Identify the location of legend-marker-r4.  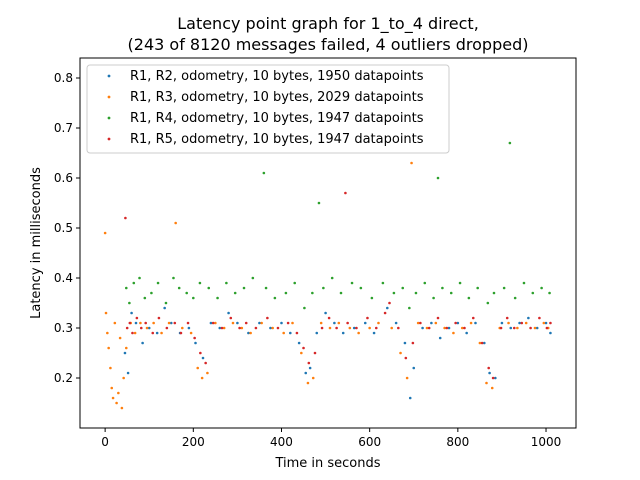
(109, 118).